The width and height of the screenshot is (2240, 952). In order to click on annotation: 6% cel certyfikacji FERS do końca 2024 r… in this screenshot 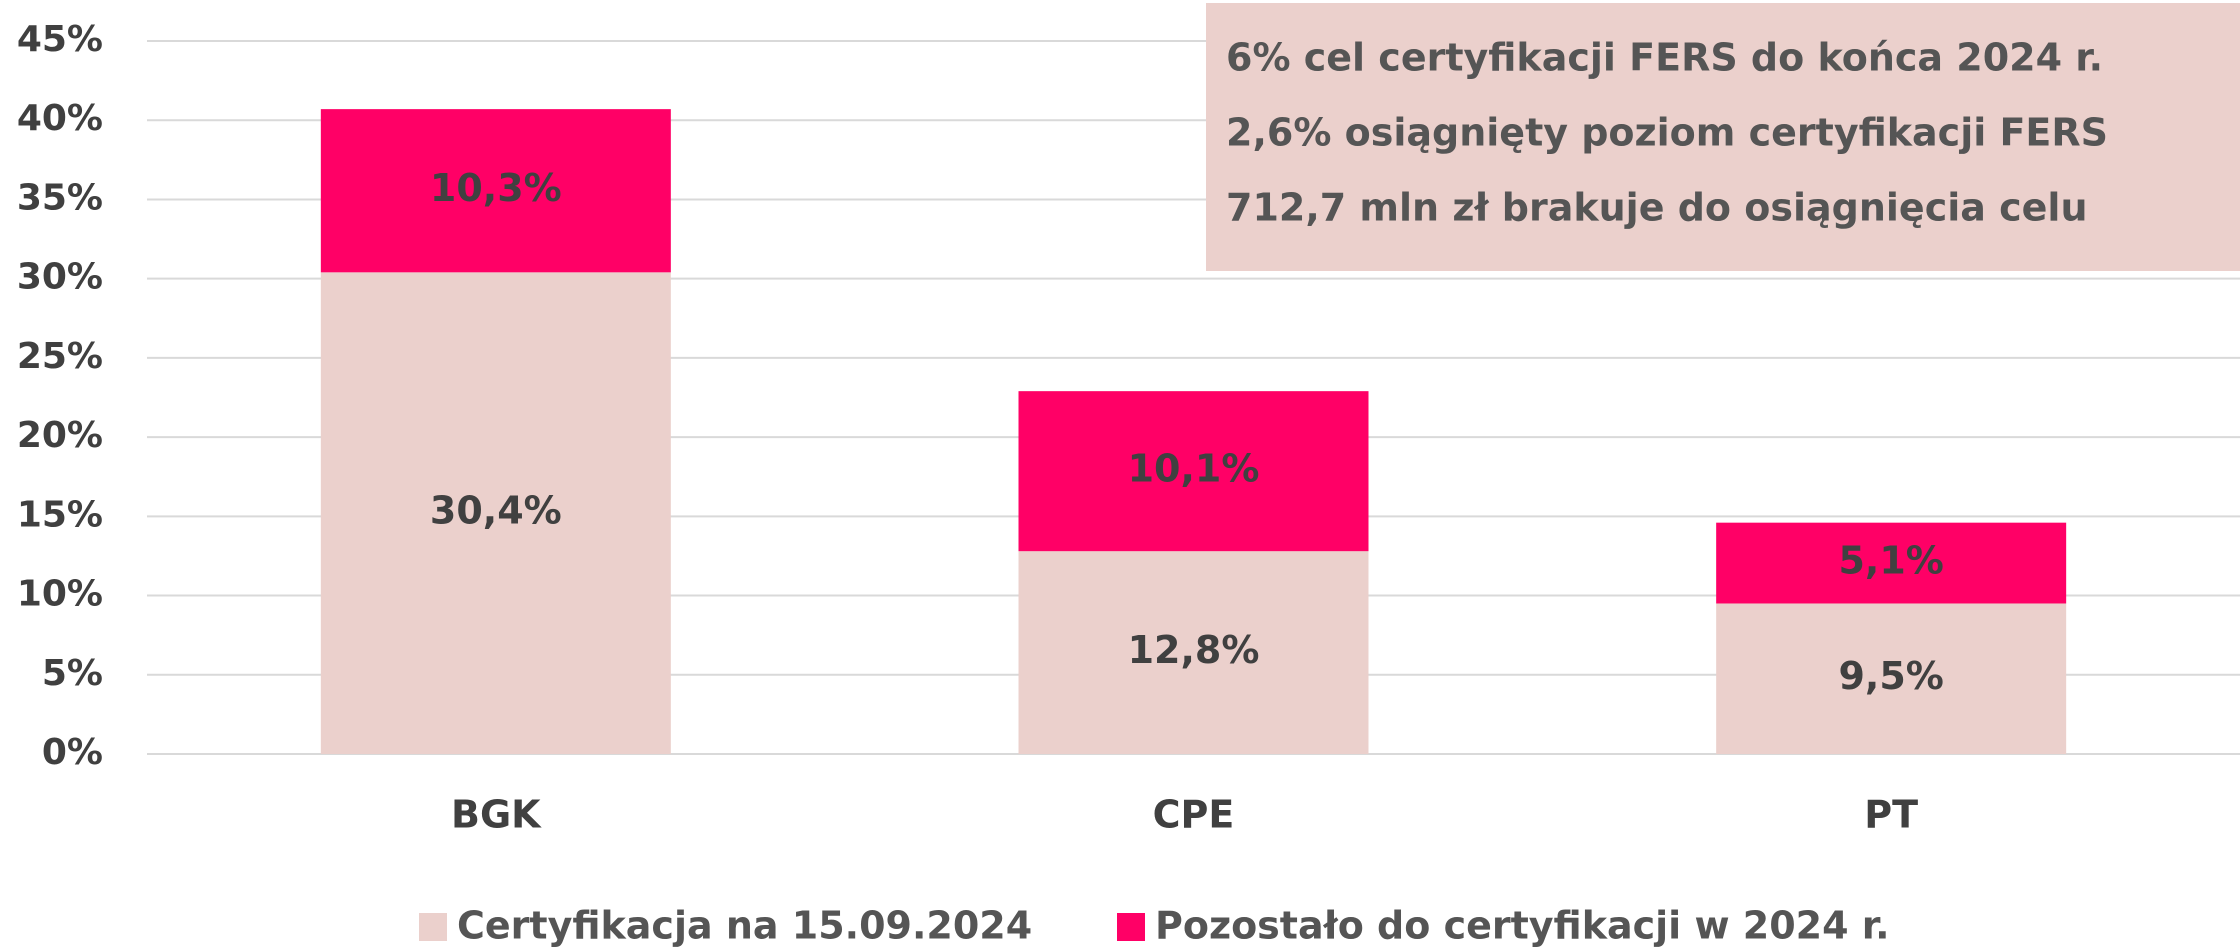, I will do `click(1664, 58)`.